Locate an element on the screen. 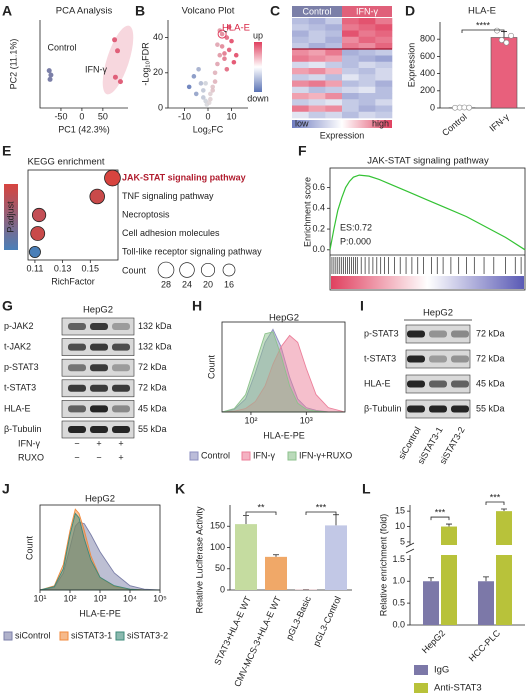 The height and width of the screenshot is (700, 532). group-label: Control is located at coordinates (316, 11).